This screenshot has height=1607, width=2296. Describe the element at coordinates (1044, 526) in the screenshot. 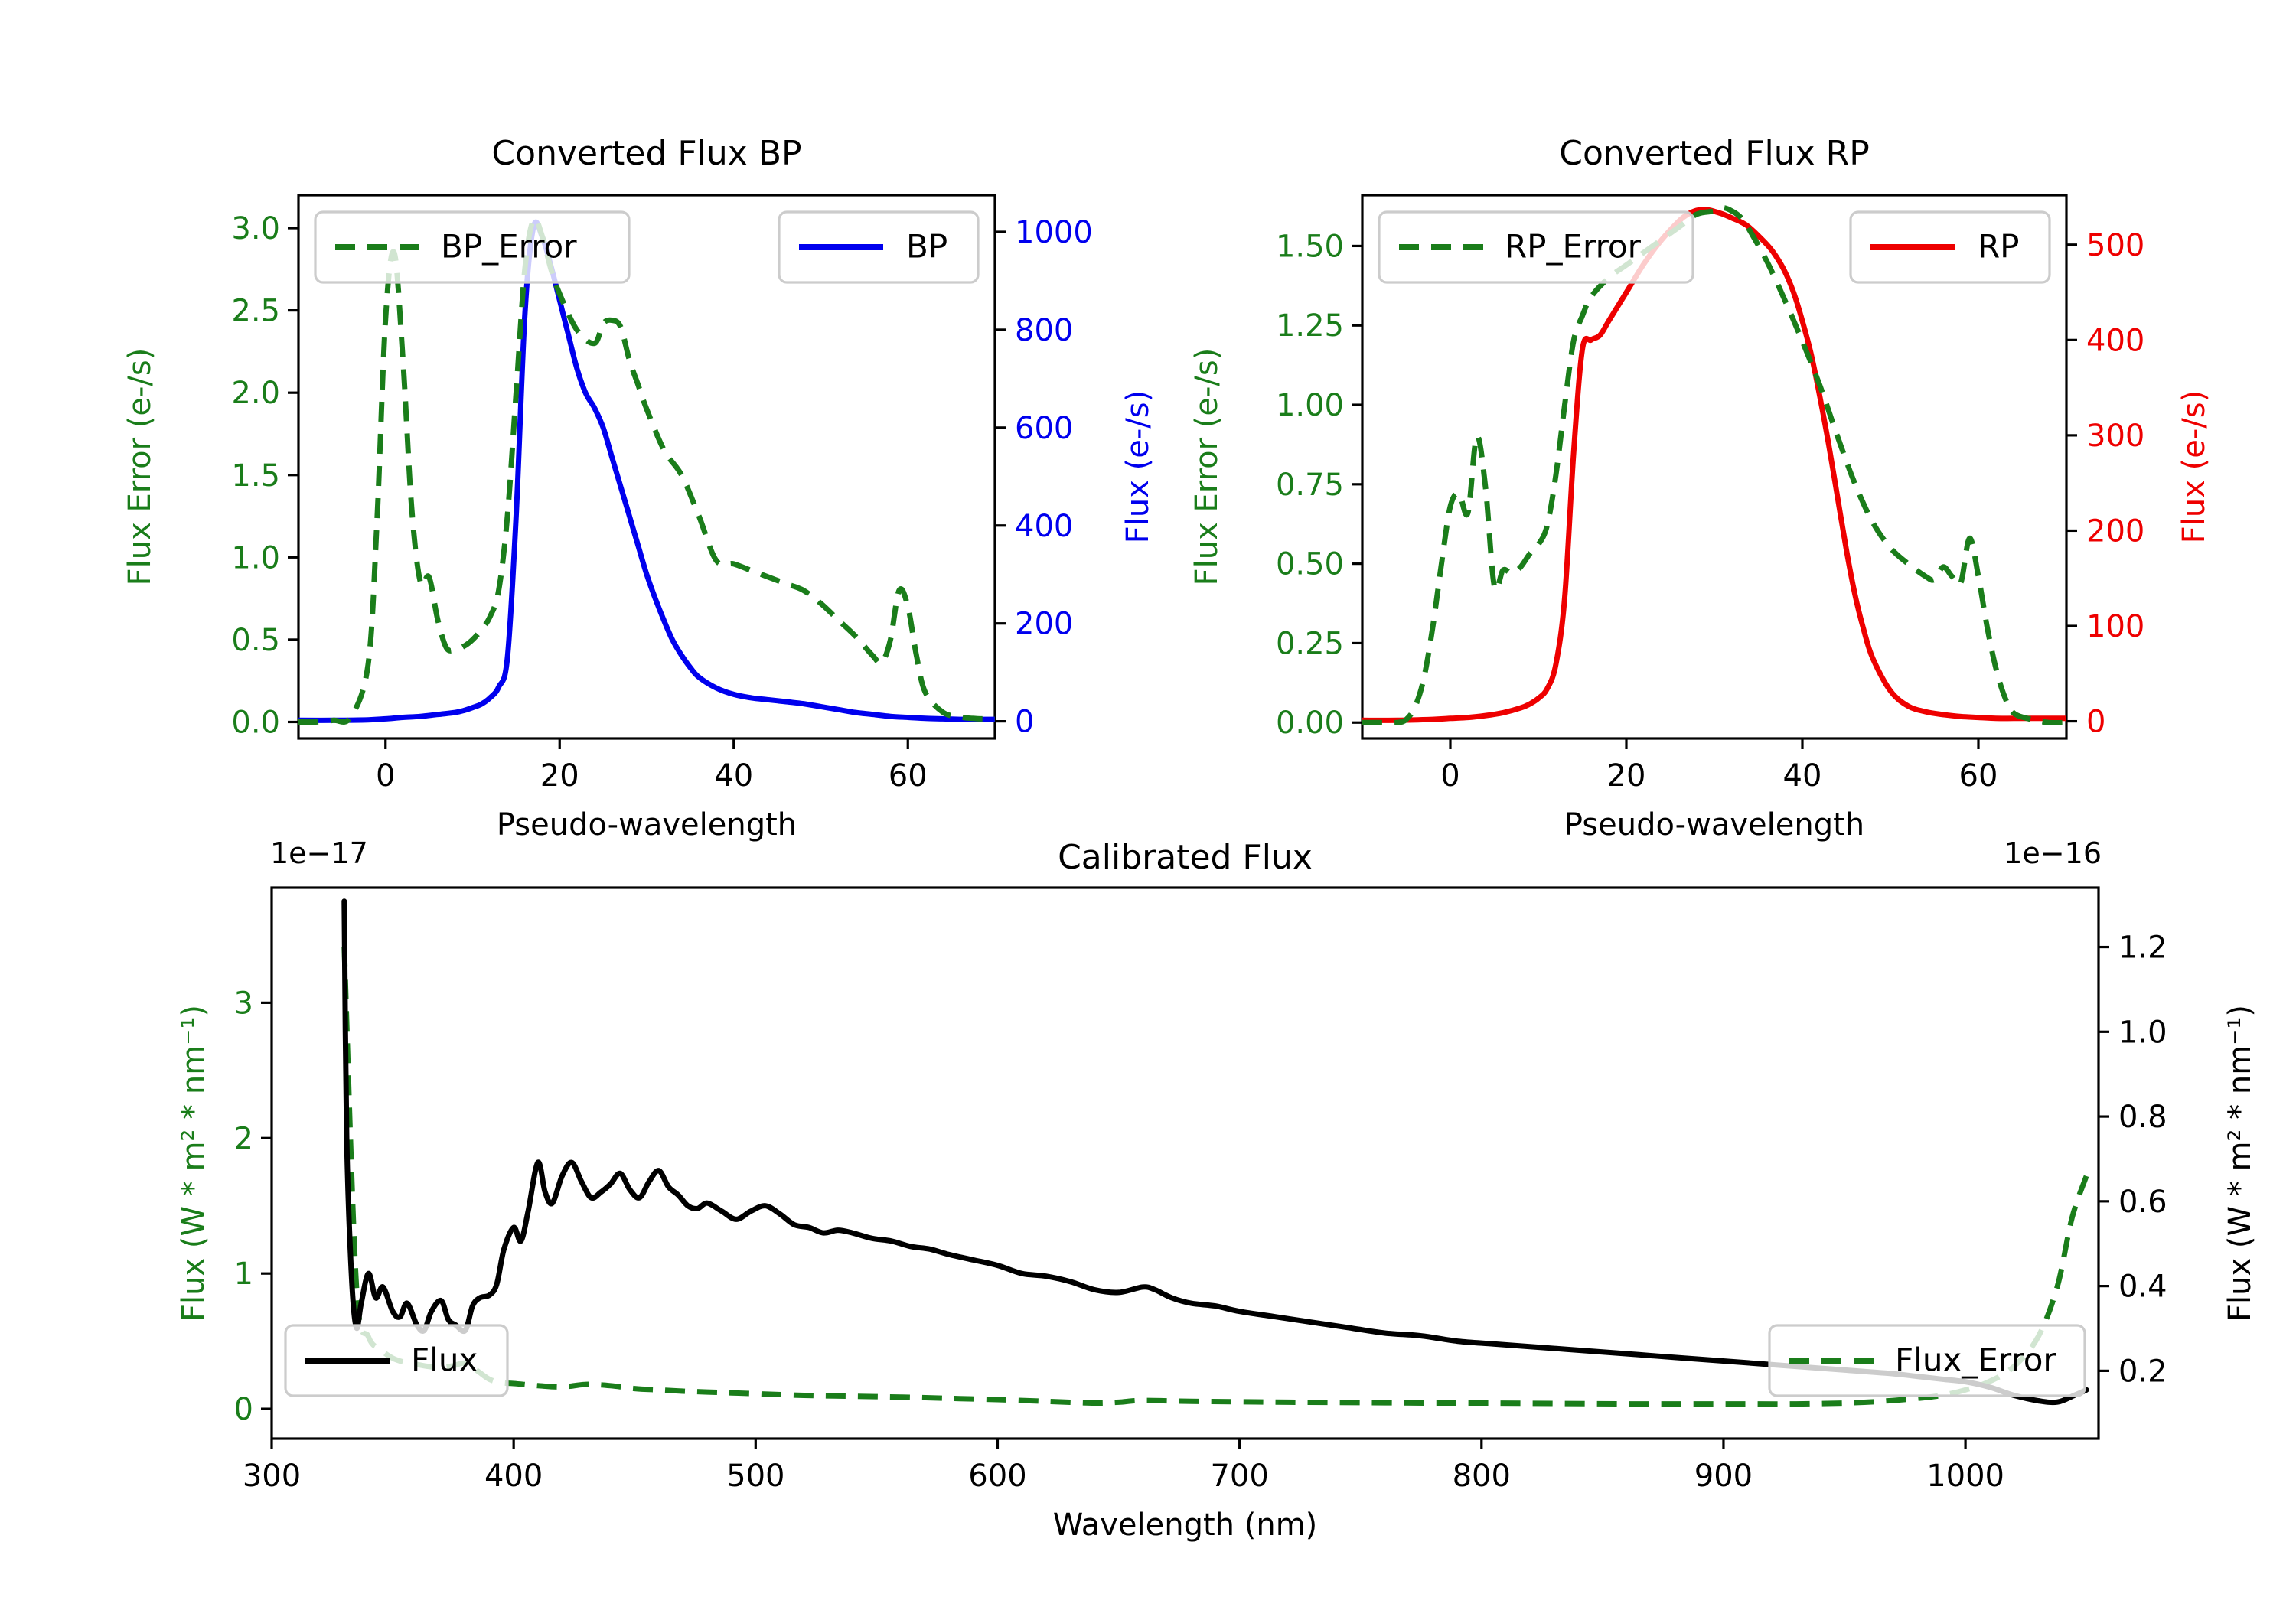

I see `y-tick-label-right-bp: 400` at that location.